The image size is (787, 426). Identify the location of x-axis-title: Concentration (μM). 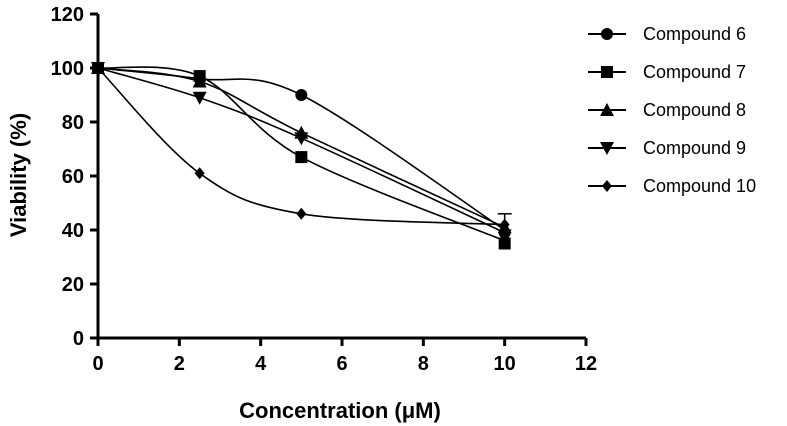
(340, 410).